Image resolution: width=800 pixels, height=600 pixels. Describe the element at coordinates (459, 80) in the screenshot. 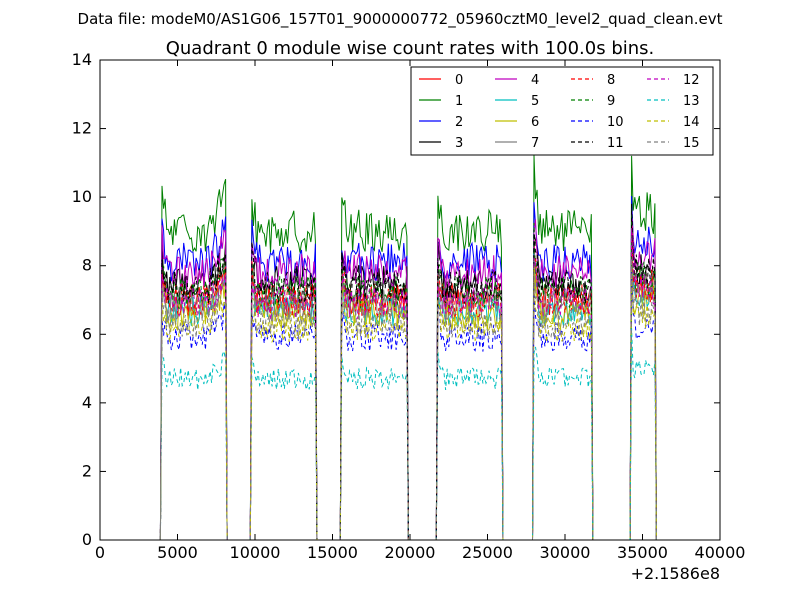

I see `legend-label-0: 0` at that location.